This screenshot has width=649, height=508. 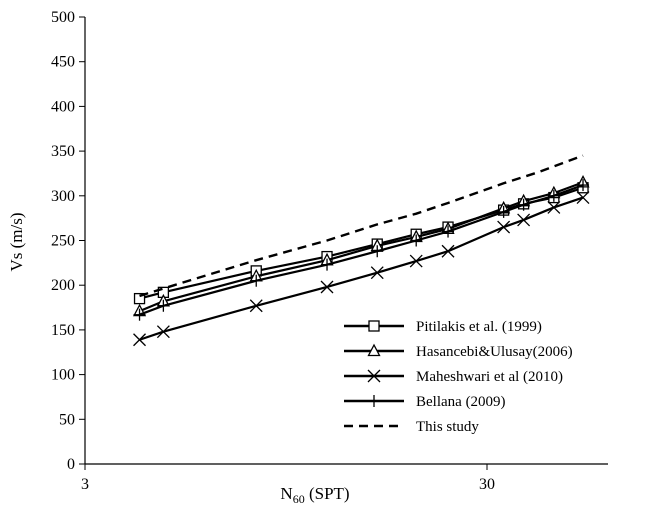 What do you see at coordinates (299, 499) in the screenshot?
I see `x-axis-label-sub: 60` at bounding box center [299, 499].